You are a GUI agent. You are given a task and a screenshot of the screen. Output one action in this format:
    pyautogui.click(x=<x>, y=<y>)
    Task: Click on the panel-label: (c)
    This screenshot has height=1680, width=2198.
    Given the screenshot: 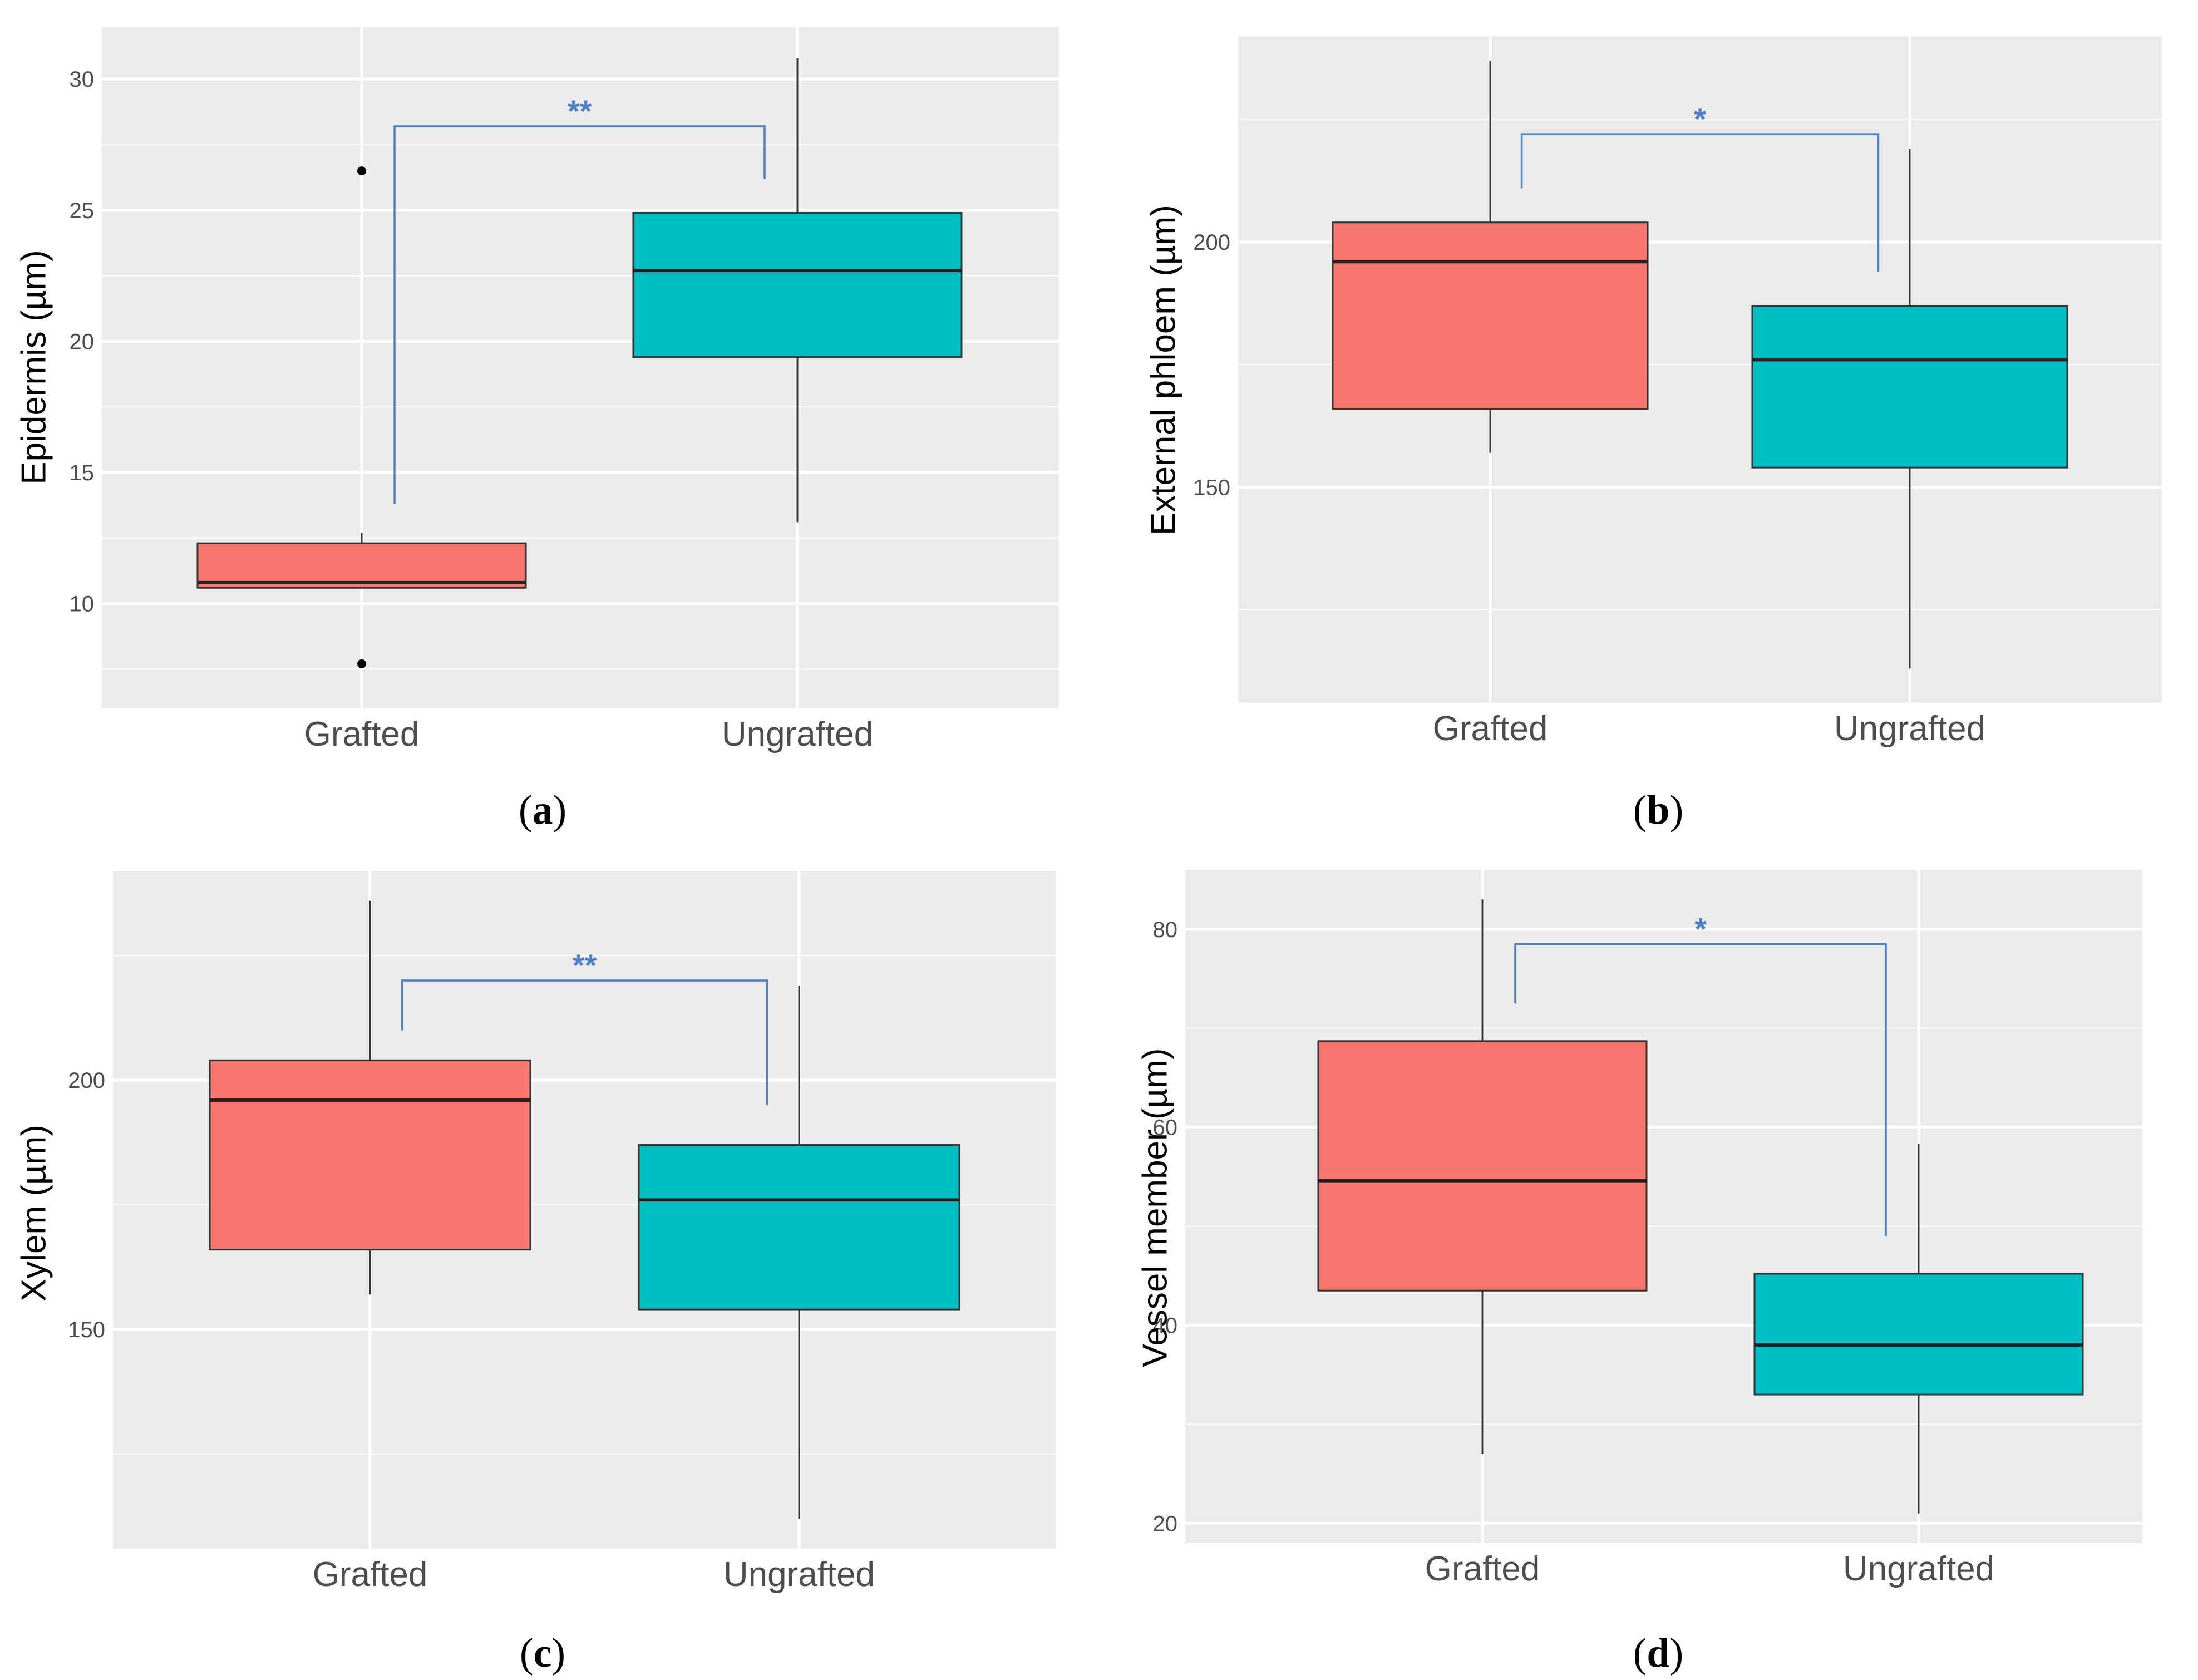 What is the action you would take?
    pyautogui.click(x=542, y=1653)
    